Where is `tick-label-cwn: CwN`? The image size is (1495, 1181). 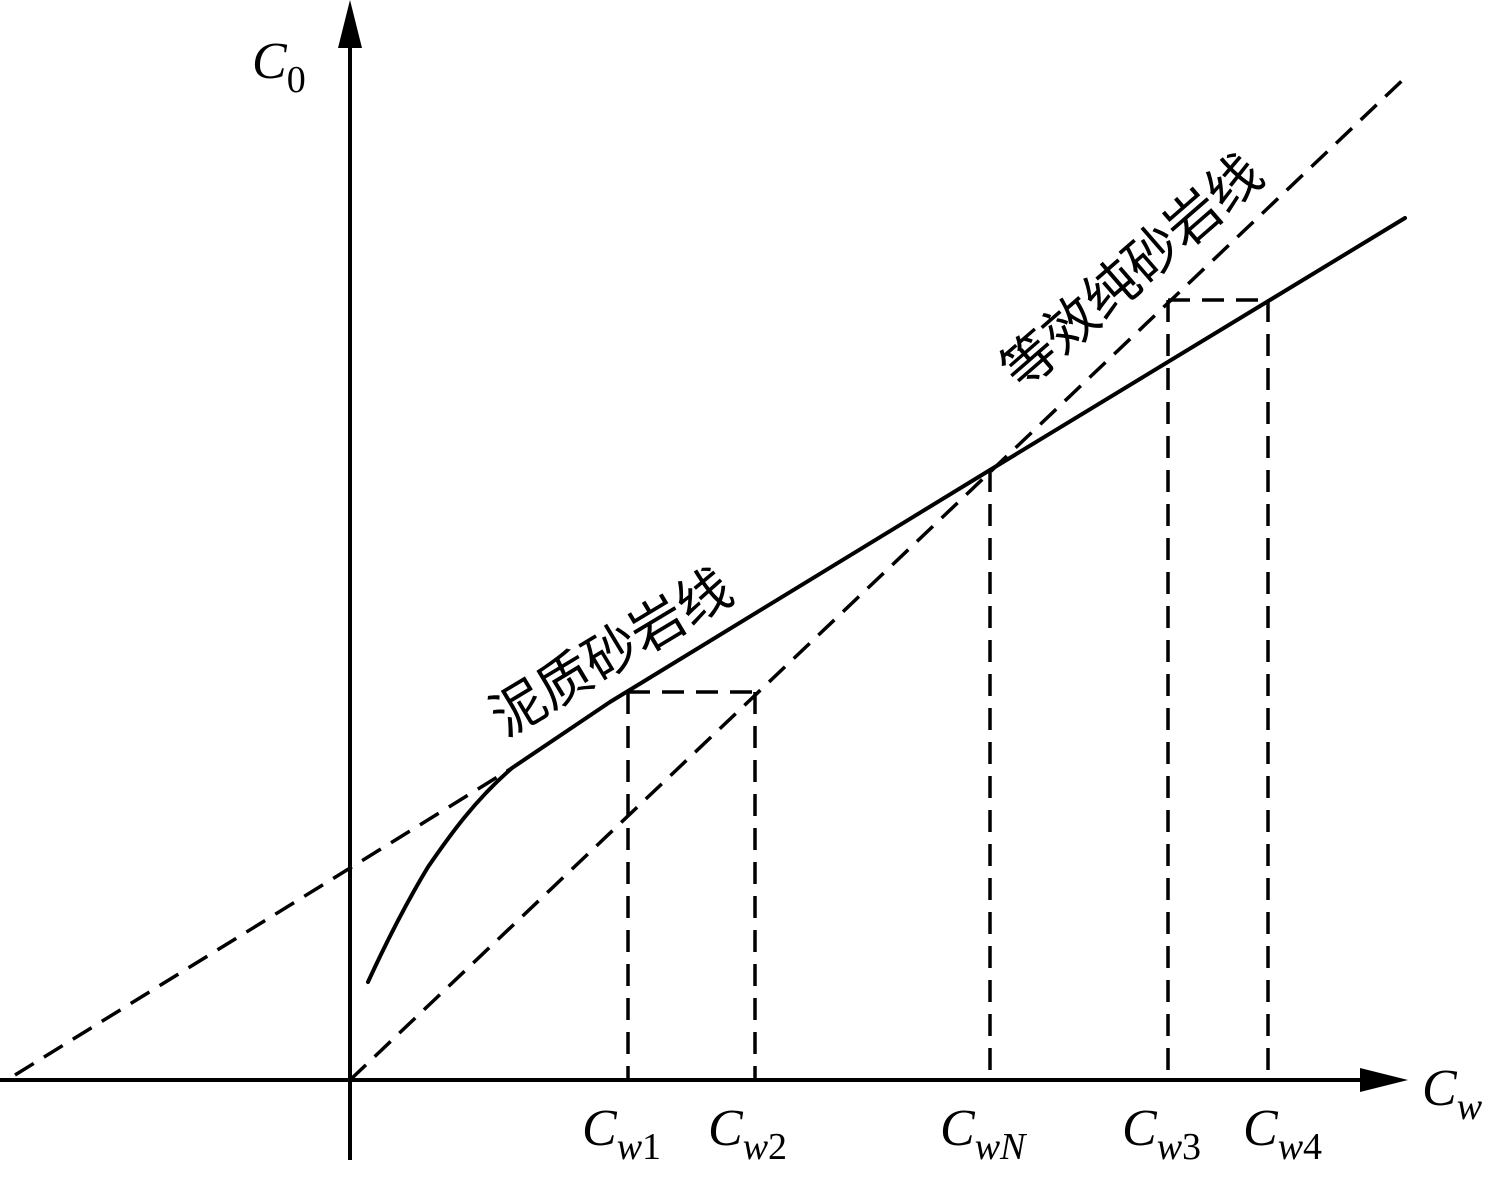 tick-label-cwn: CwN is located at coordinates (984, 1134).